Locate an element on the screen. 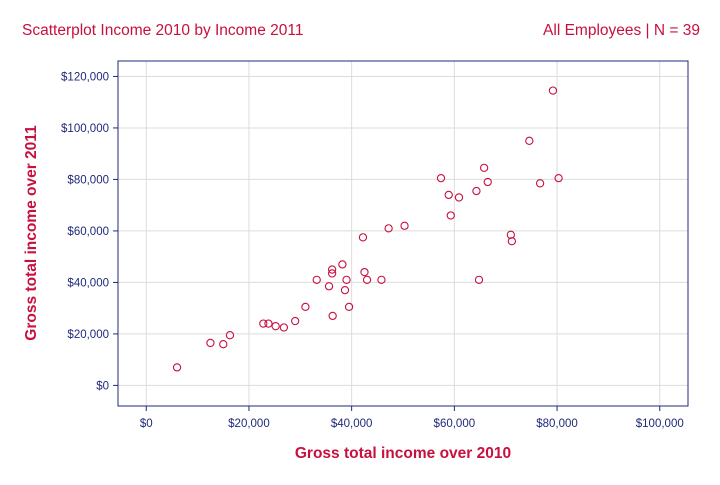  y-tick-label: $0 is located at coordinates (102, 386).